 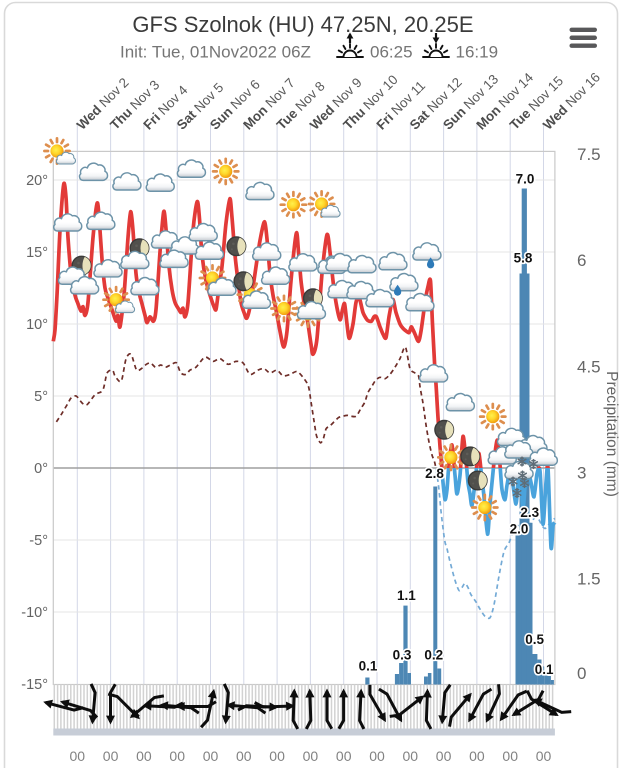 What do you see at coordinates (477, 52) in the screenshot?
I see `svg-text: 16:19` at bounding box center [477, 52].